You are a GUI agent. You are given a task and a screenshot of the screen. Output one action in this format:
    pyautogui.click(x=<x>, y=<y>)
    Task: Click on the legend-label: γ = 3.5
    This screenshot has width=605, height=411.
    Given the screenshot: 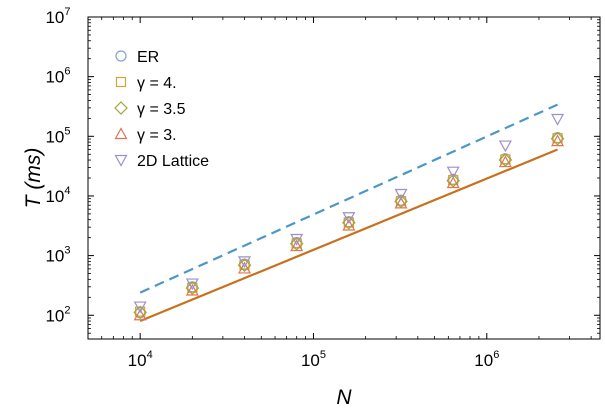 What is the action you would take?
    pyautogui.click(x=161, y=109)
    